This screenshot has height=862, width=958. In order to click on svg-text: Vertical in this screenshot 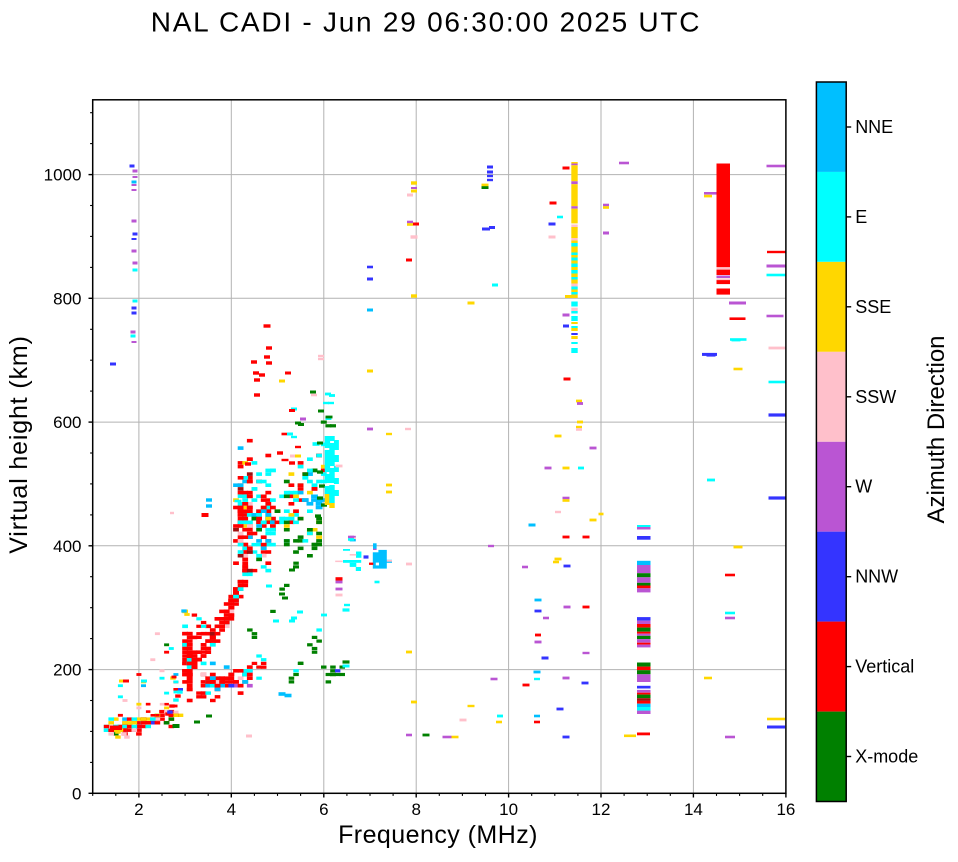, I will do `click(884, 667)`.